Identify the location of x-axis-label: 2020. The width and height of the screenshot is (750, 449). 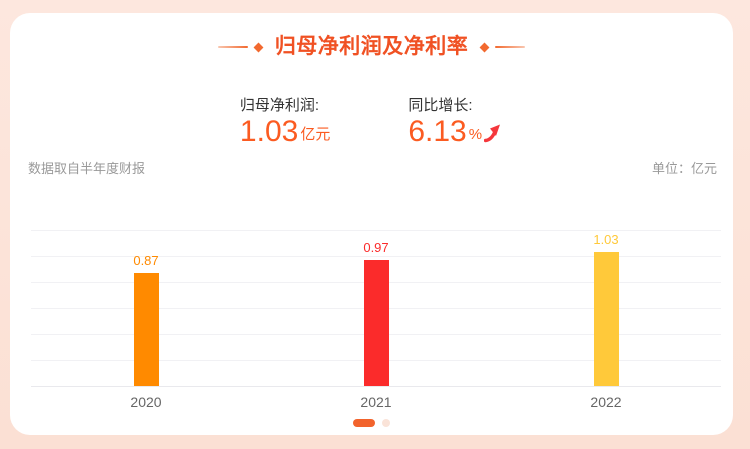
(146, 402).